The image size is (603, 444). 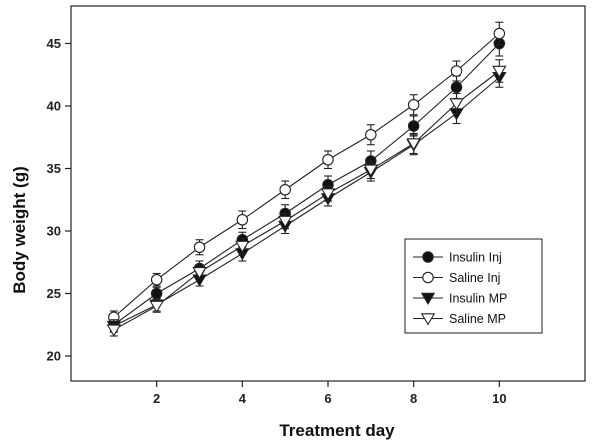 I want to click on legend-label: Insulin Inj, so click(x=475, y=258).